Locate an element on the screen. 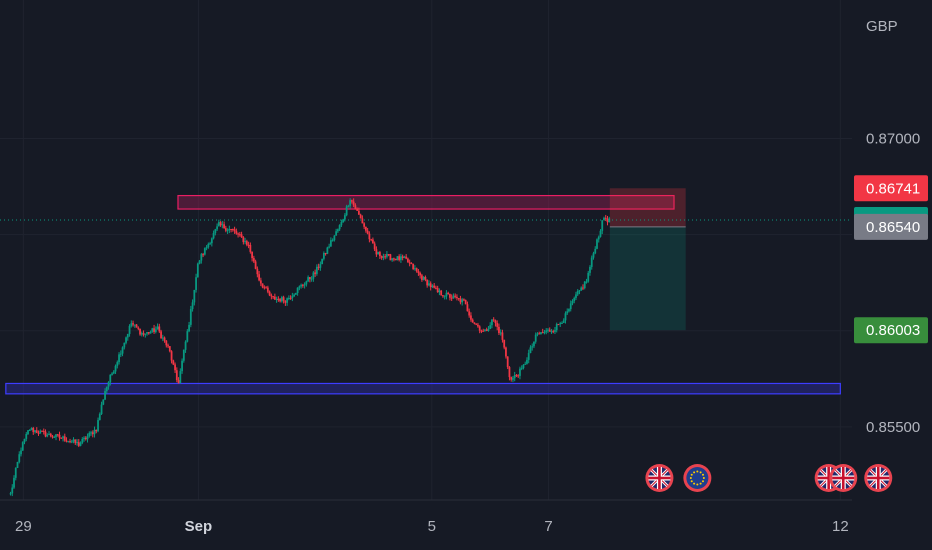 The width and height of the screenshot is (932, 550). time-axis: 29 Sep 5 7 12 is located at coordinates (432, 526).